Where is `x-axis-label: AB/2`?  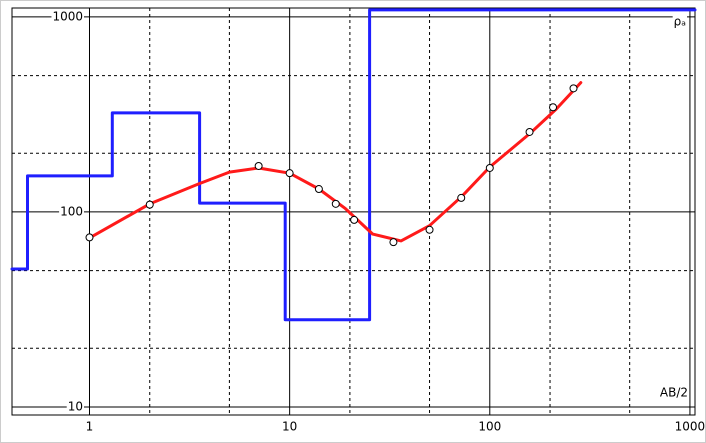 x-axis-label: AB/2 is located at coordinates (674, 393).